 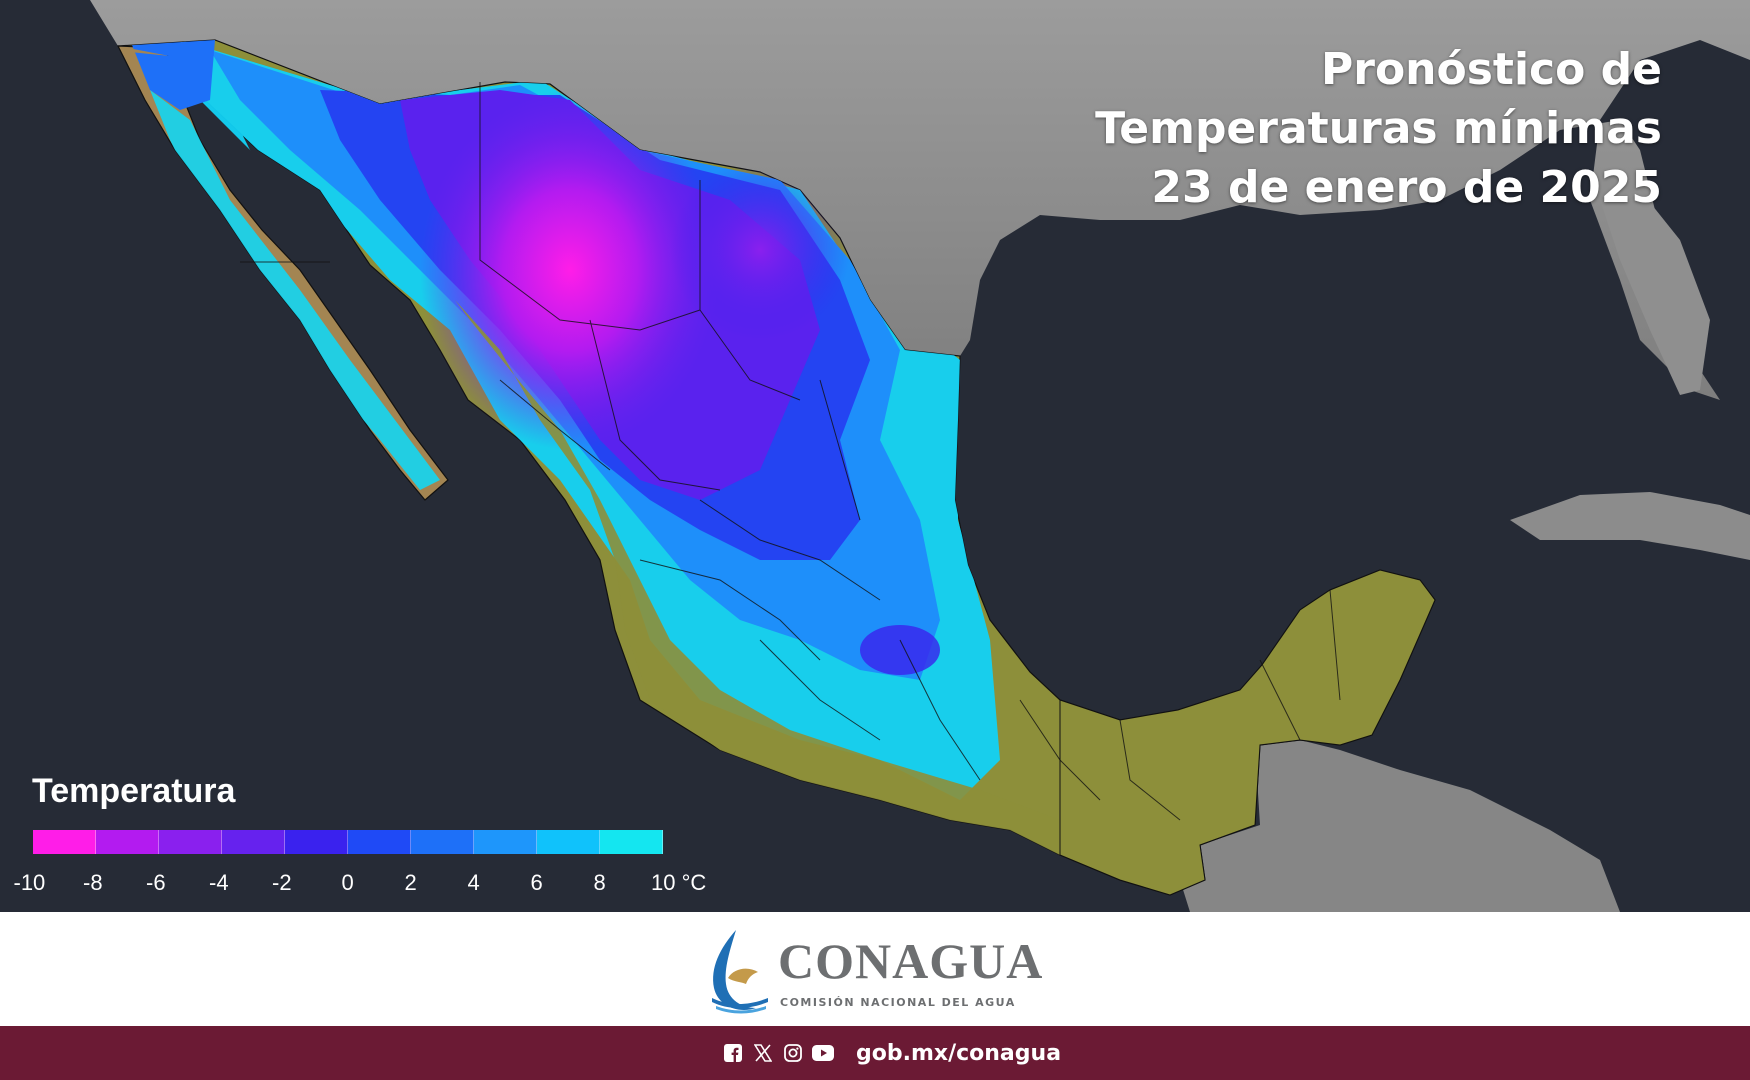 I want to click on conagua-logo: CONAGUA COMISIÓN NACIONAL DEL AGUA, so click(x=878, y=972).